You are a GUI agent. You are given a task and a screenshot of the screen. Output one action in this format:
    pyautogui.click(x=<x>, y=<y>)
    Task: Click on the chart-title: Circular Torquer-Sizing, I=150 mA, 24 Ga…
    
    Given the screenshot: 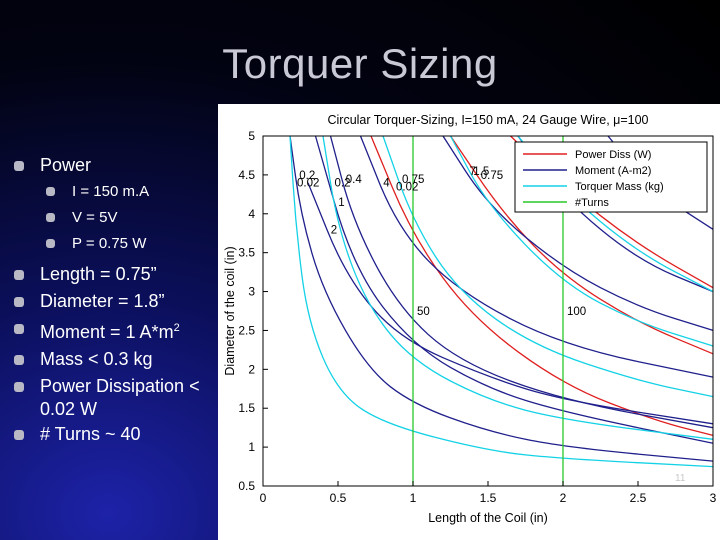 What is the action you would take?
    pyautogui.click(x=487, y=120)
    